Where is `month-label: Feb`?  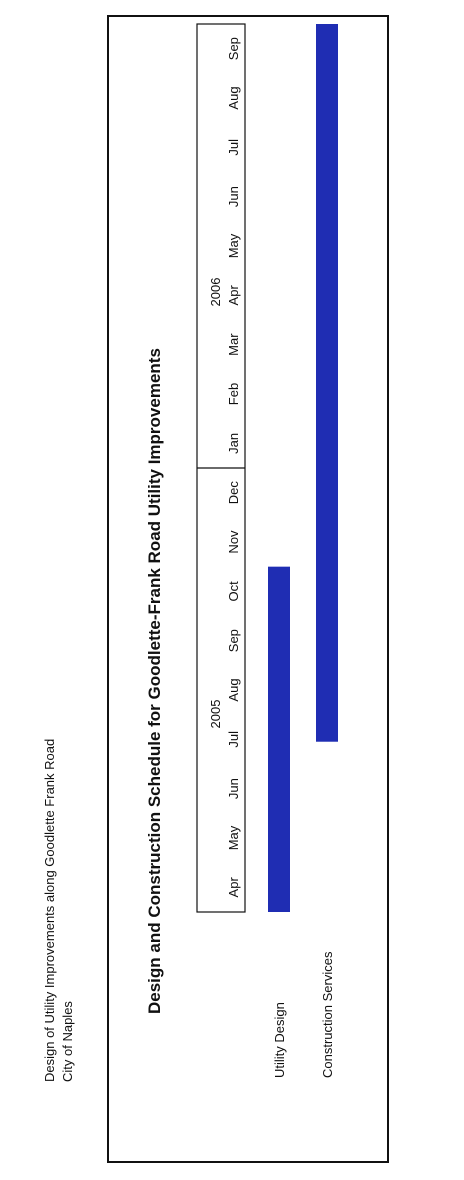 month-label: Feb is located at coordinates (233, 394).